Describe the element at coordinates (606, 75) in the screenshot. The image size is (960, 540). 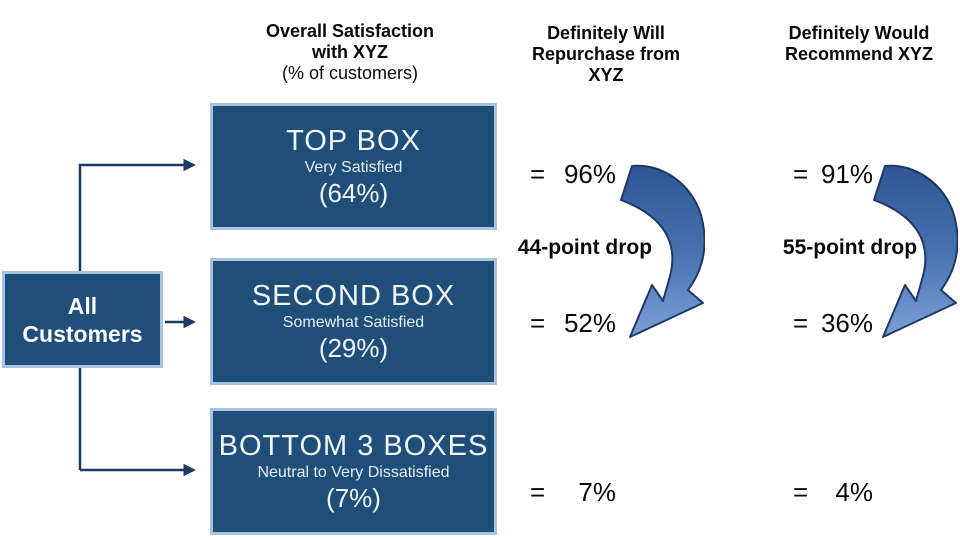
I see `header-line: XYZ` at that location.